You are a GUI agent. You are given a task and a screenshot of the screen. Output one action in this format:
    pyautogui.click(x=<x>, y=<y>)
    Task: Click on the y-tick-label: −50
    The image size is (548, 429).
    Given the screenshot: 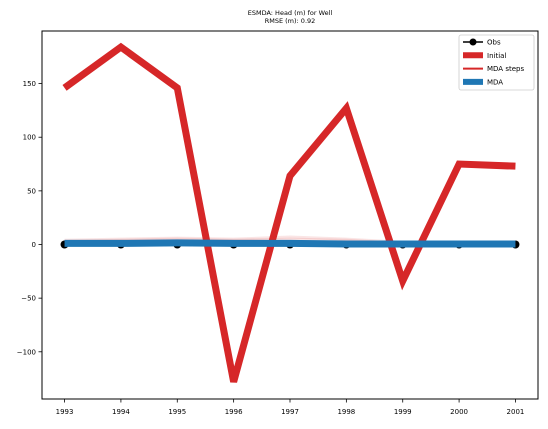 What is the action you would take?
    pyautogui.click(x=28, y=299)
    